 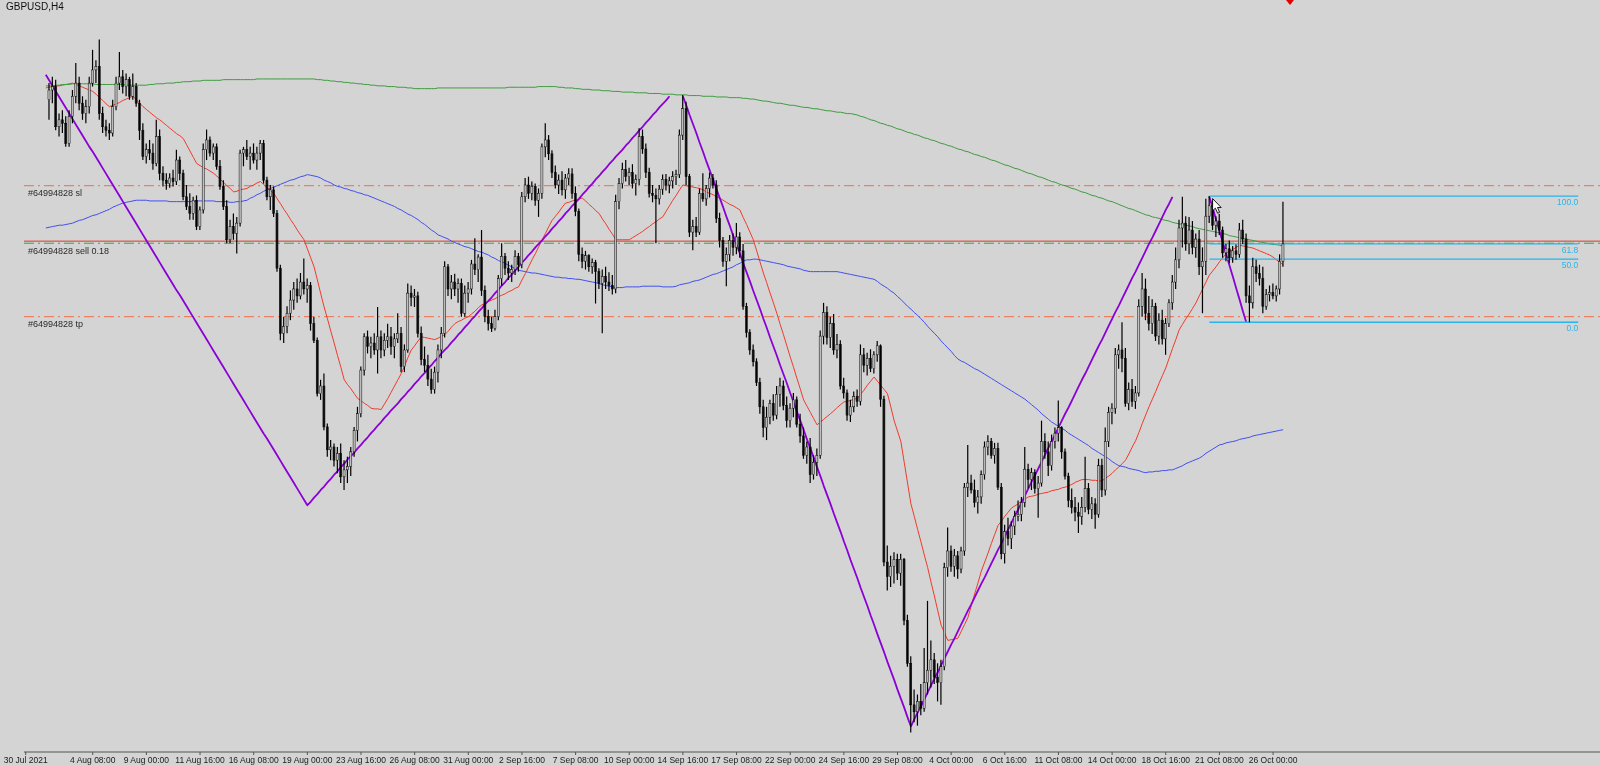 What do you see at coordinates (1166, 760) in the screenshot?
I see `x-tick-label: 18 Oct 16:00` at bounding box center [1166, 760].